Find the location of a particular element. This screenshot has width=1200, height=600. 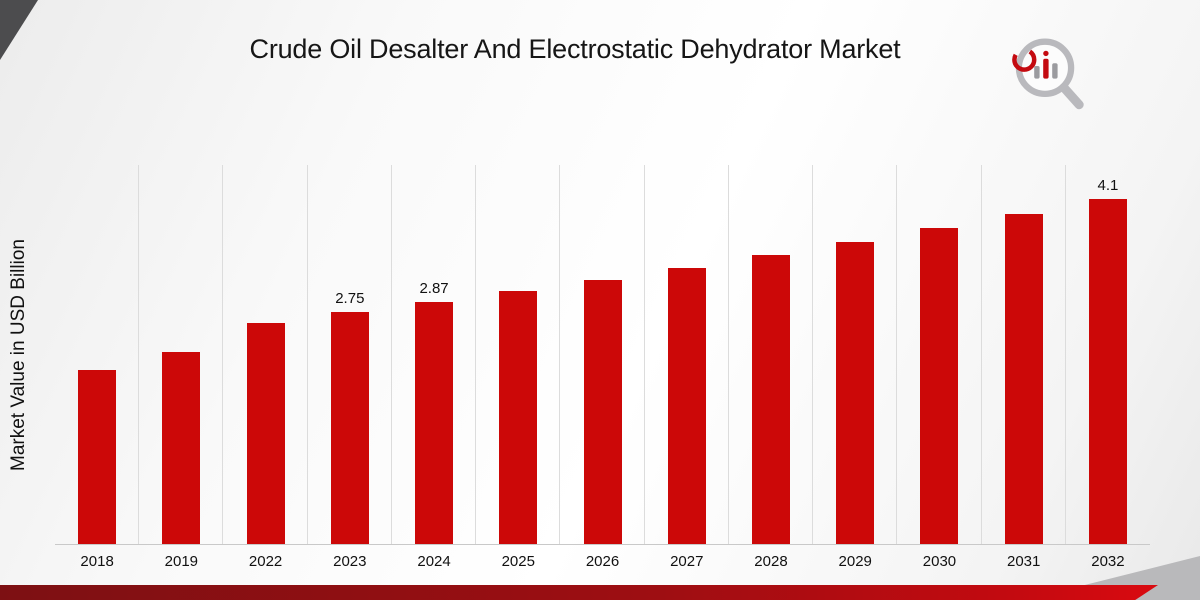

category-cell: 2028 is located at coordinates (771, 367).